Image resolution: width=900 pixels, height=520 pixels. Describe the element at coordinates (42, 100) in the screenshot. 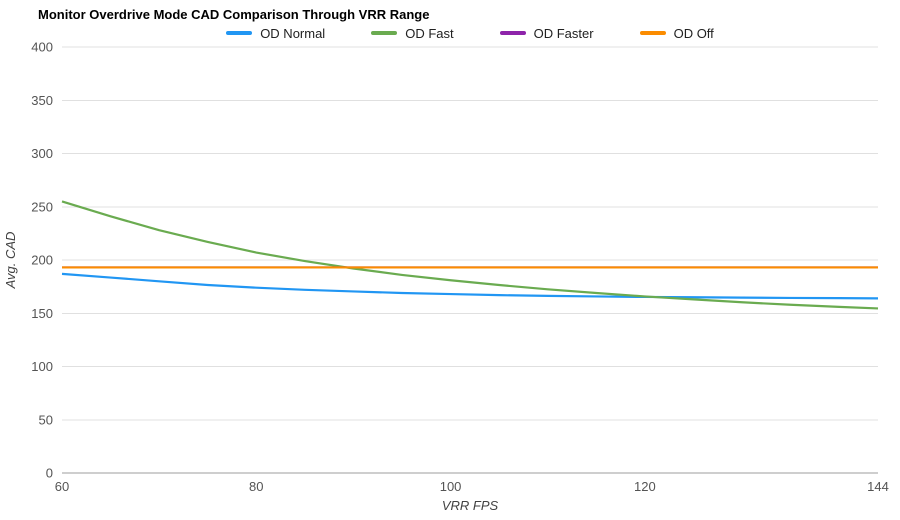

I see `y-tick-label-350: 350` at that location.